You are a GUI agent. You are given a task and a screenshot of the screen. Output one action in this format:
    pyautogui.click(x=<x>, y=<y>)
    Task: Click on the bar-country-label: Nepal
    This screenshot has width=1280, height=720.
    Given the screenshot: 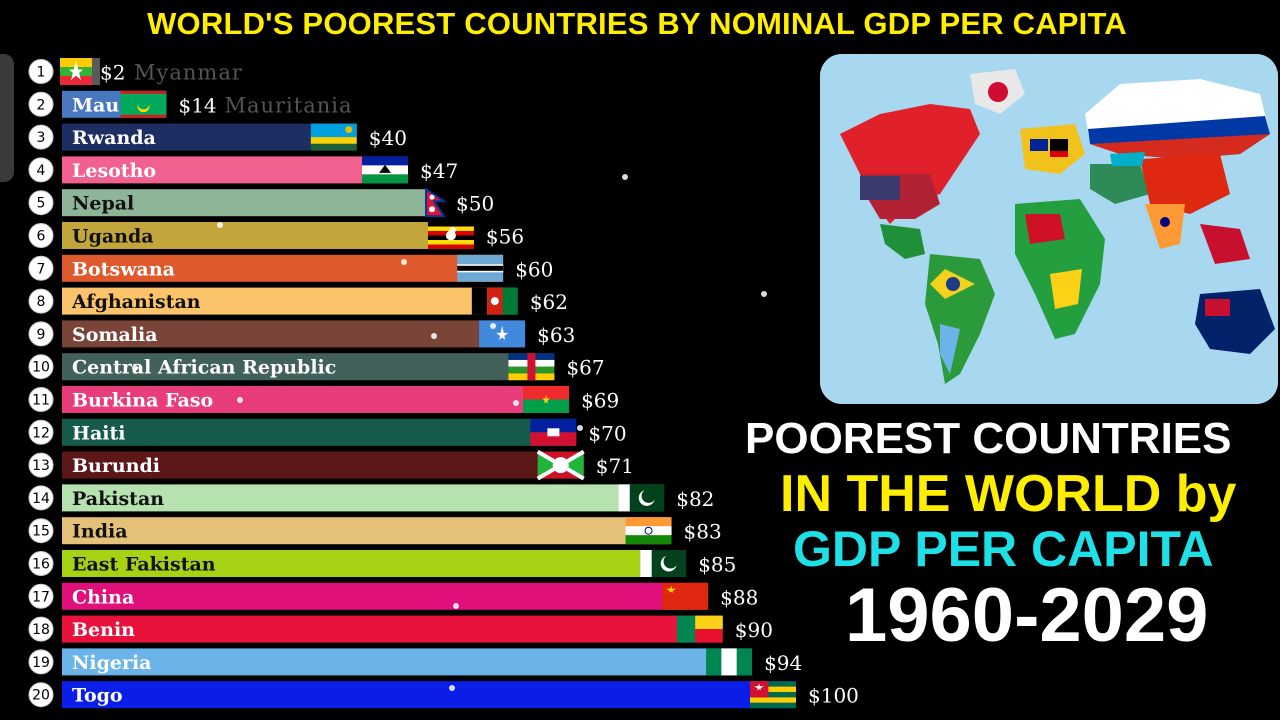 What is the action you would take?
    pyautogui.click(x=103, y=204)
    